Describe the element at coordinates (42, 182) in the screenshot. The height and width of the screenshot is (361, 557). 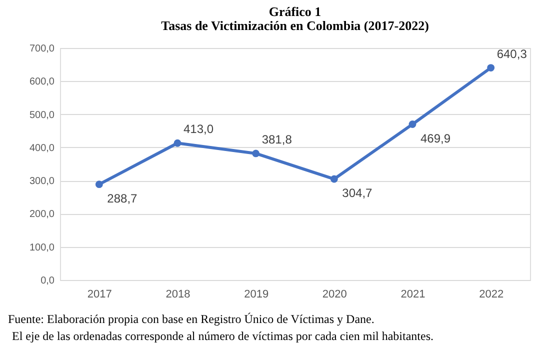
I see `y-tick-label: 300,0` at that location.